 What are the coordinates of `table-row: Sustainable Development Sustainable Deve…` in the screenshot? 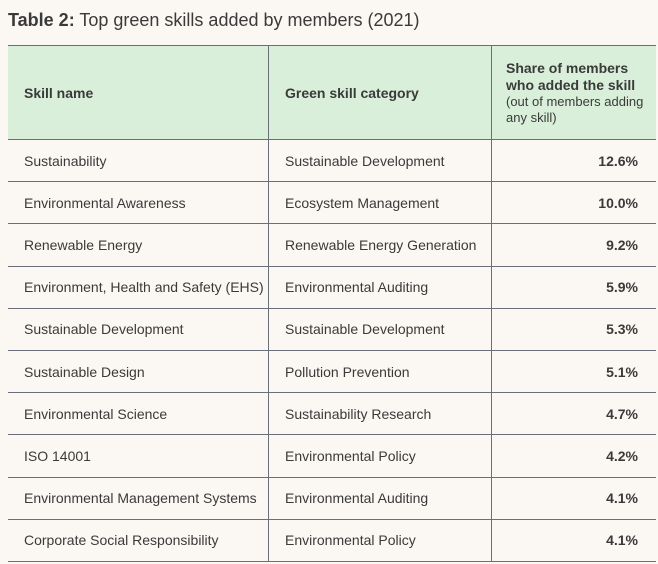 It's located at (332, 329).